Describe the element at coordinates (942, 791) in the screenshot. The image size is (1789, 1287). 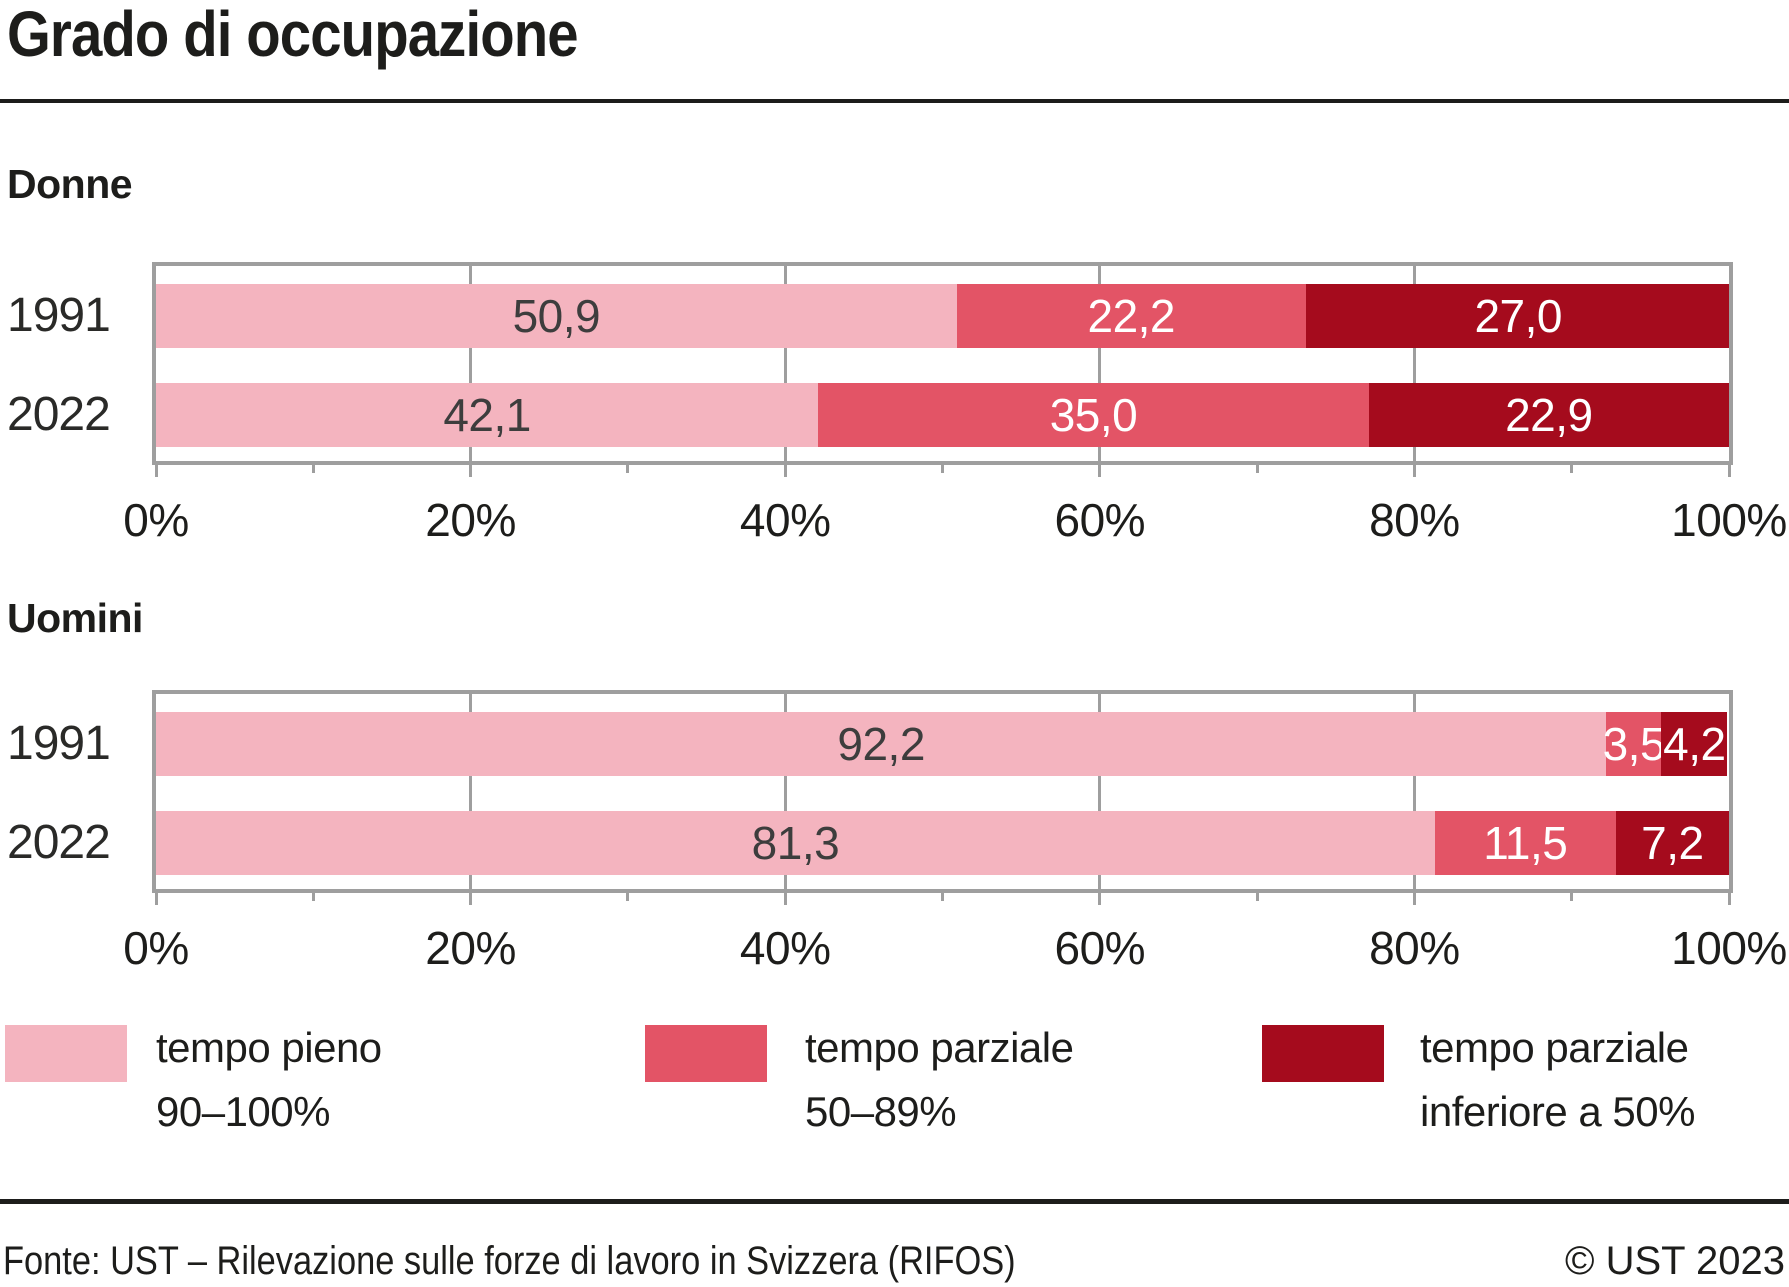
I see `plot-area: 92,2 3,5 4,2 81,3 11,5 7,2` at that location.